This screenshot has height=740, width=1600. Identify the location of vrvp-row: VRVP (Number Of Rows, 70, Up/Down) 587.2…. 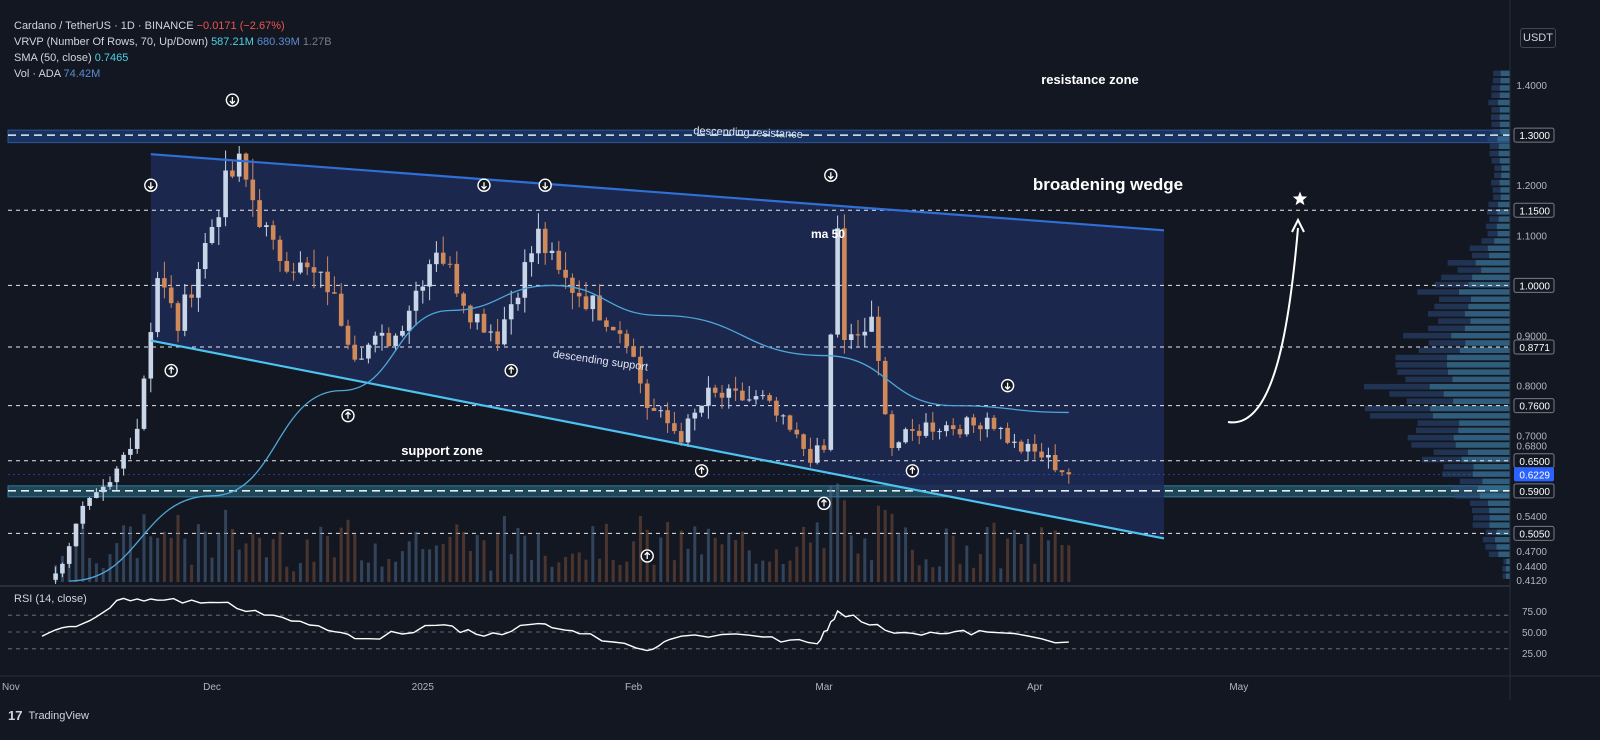
(173, 42).